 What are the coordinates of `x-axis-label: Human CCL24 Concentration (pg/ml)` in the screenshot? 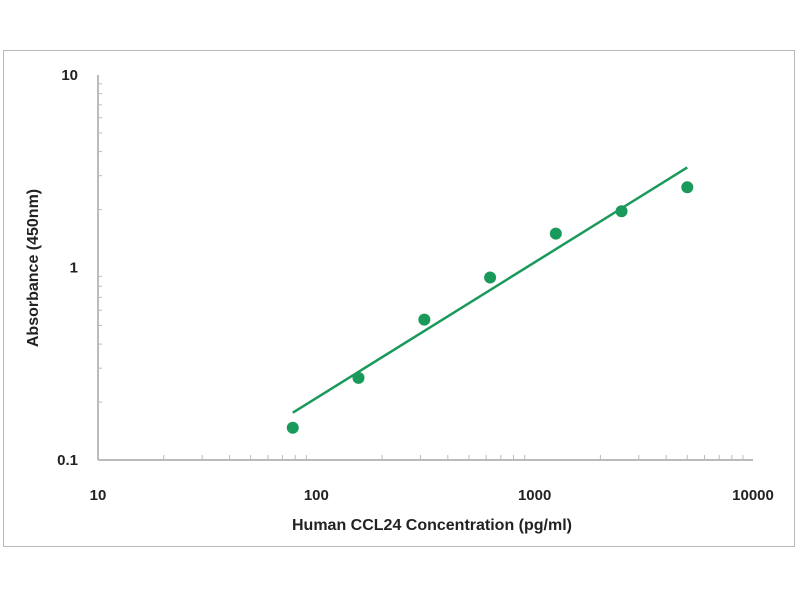 It's located at (432, 525).